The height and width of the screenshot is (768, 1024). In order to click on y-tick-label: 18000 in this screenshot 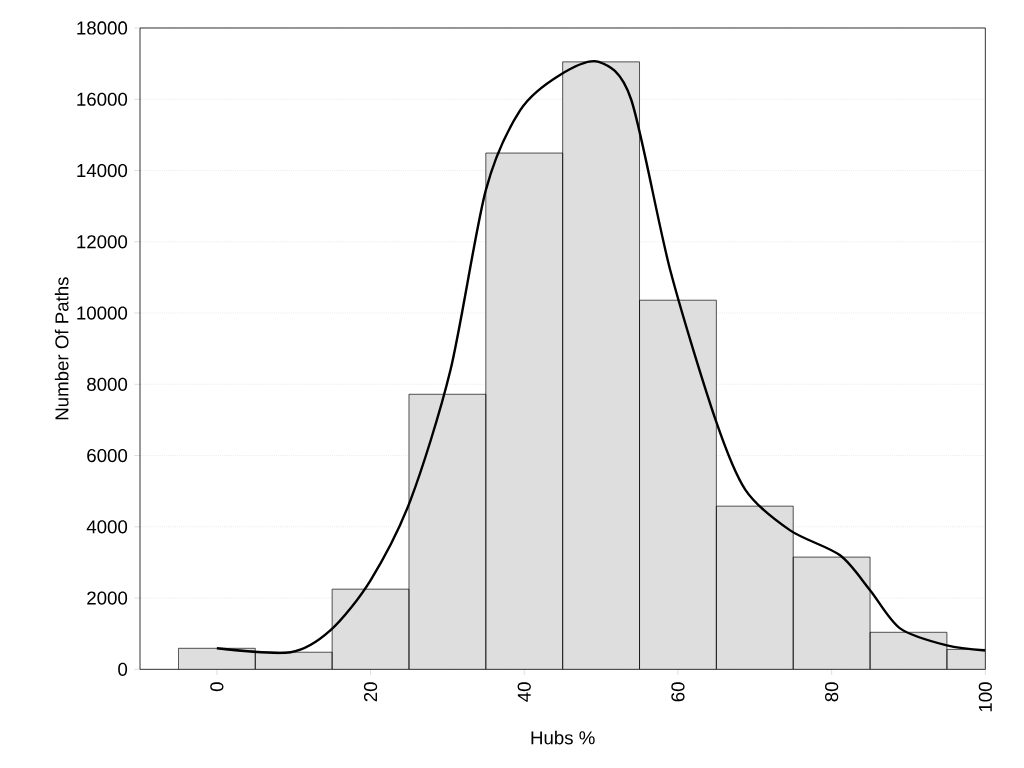, I will do `click(102, 28)`.